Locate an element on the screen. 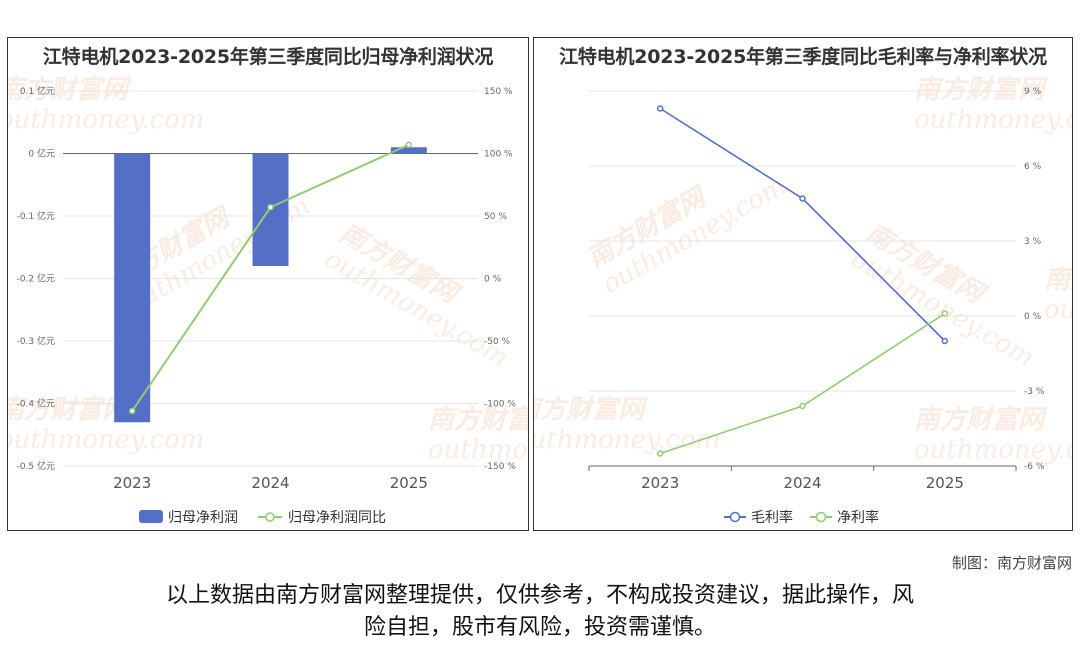  legend-label-line: 归母净利润同比 is located at coordinates (337, 517).